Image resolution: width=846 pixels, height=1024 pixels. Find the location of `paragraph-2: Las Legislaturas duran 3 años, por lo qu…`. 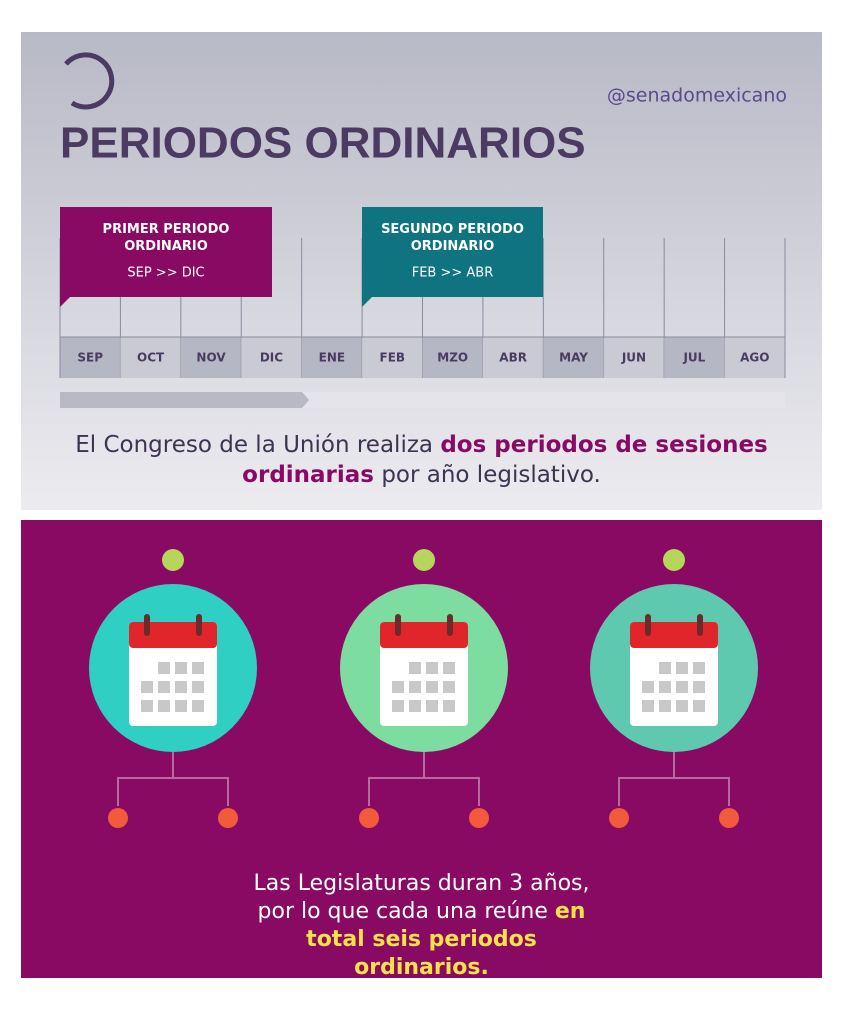

paragraph-2: Las Legislaturas duran 3 años, por lo qu… is located at coordinates (421, 926).